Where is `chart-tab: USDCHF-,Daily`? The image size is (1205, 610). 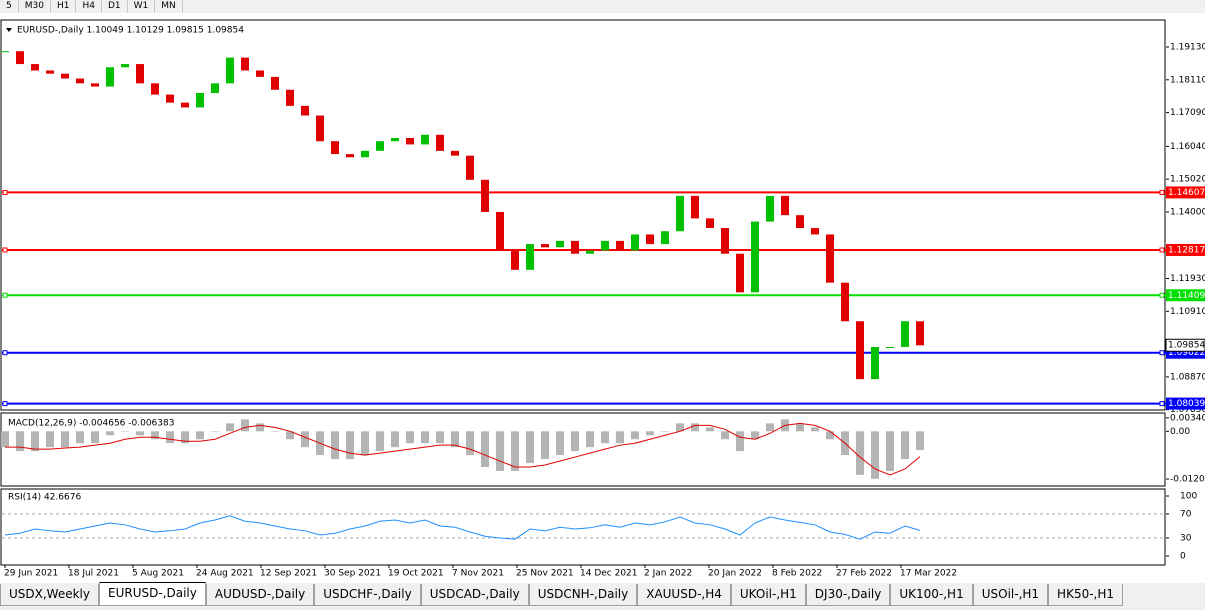
chart-tab: USDCHF-,Daily is located at coordinates (367, 595).